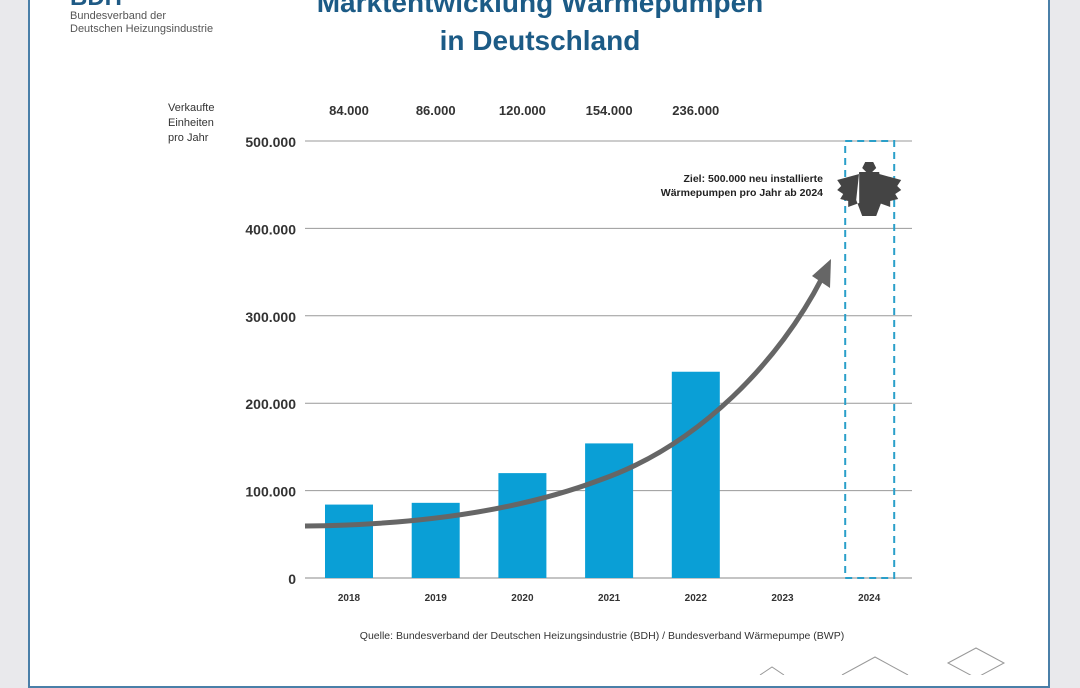  What do you see at coordinates (870, 359) in the screenshot?
I see `target-box` at bounding box center [870, 359].